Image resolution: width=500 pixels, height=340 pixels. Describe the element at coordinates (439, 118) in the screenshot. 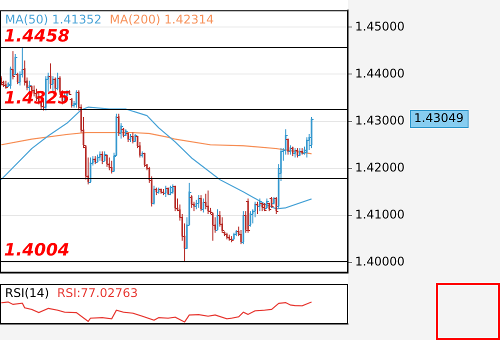

I see `text: 1.43049` at that location.